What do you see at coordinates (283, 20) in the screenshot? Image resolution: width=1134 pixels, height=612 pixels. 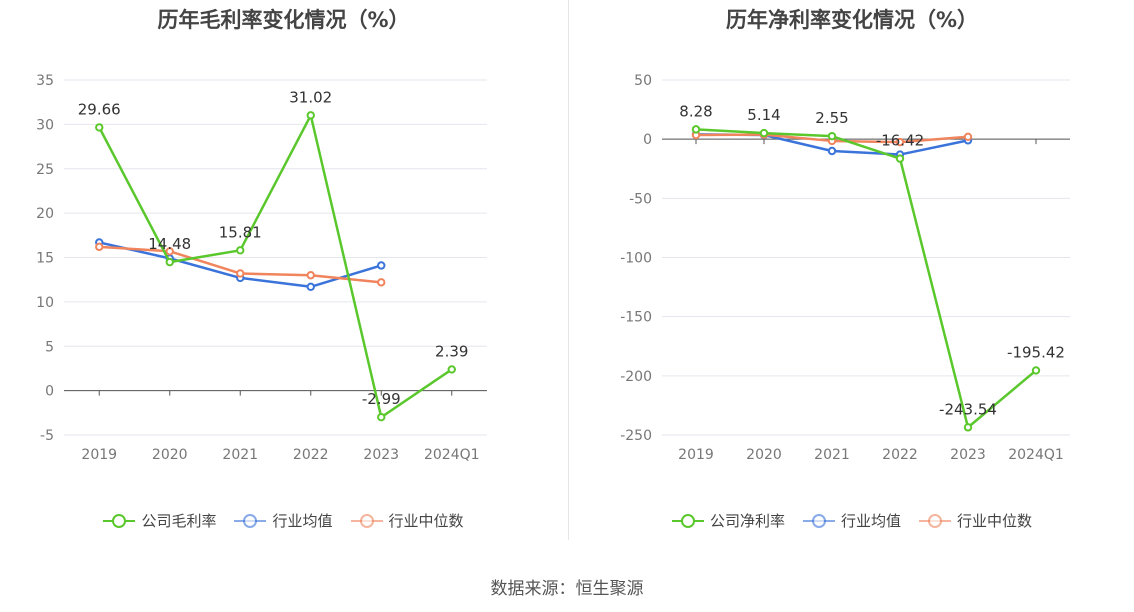 I see `chart-title: 历年毛利率变化情况（%）` at bounding box center [283, 20].